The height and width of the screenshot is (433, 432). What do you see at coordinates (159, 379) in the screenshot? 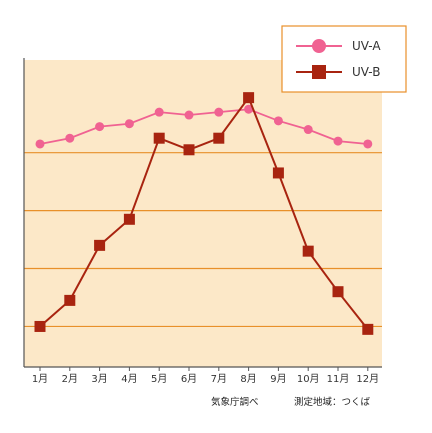
I see `x-tick-label: 5月` at bounding box center [159, 379].